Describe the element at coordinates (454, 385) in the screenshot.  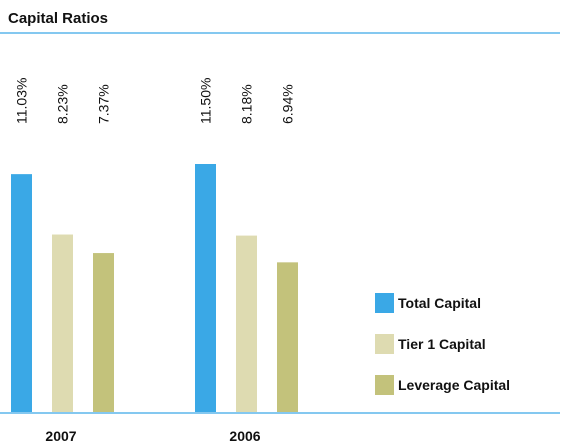
I see `legend-label: Leverage Capital` at that location.